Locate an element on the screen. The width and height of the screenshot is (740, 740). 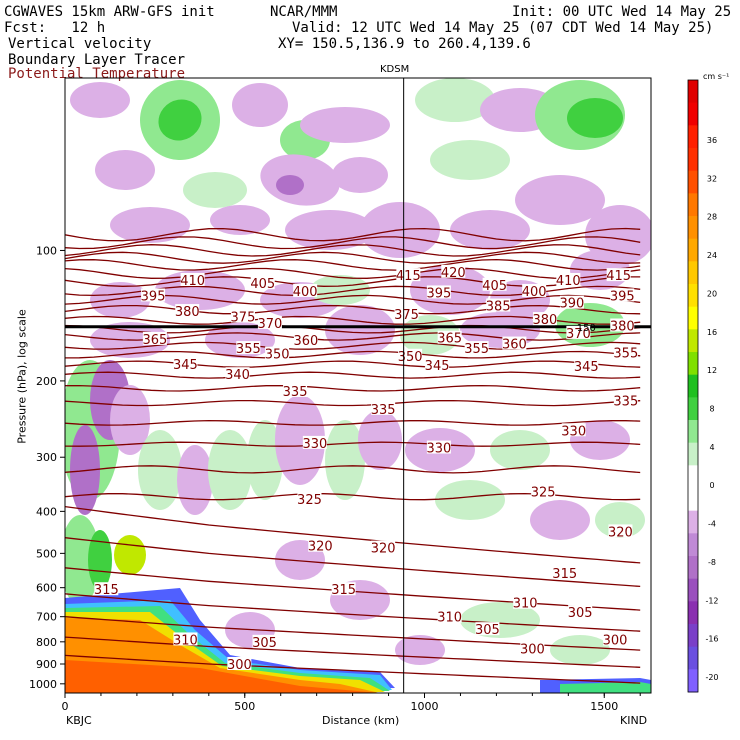
theta-label: 350 is located at coordinates (277, 355).